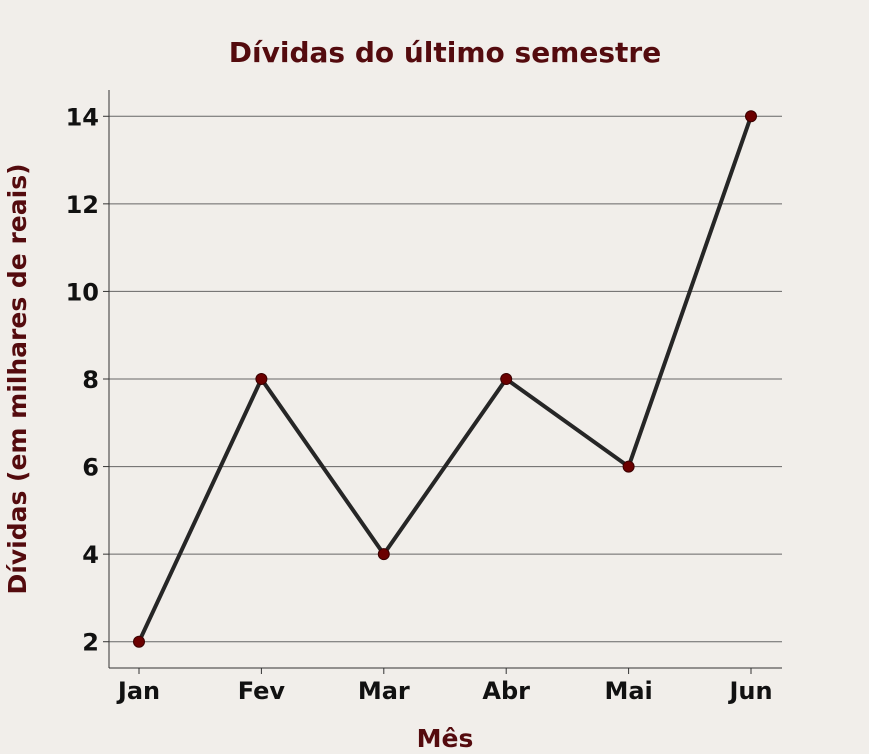  Describe the element at coordinates (82, 117) in the screenshot. I see `y-tick-label-14: 14` at that location.